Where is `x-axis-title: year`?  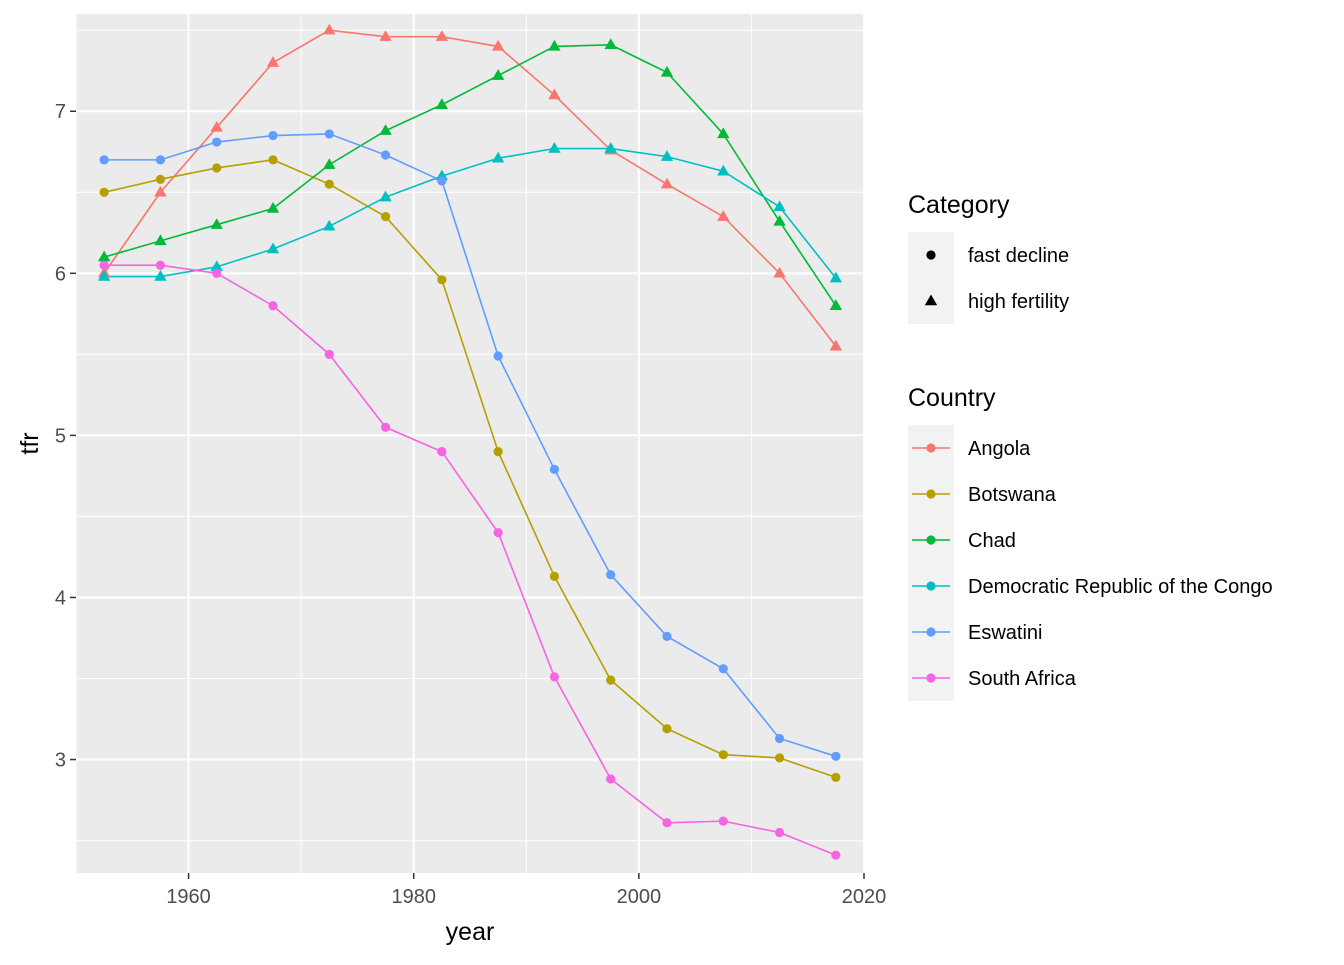 x-axis-title: year is located at coordinates (470, 932).